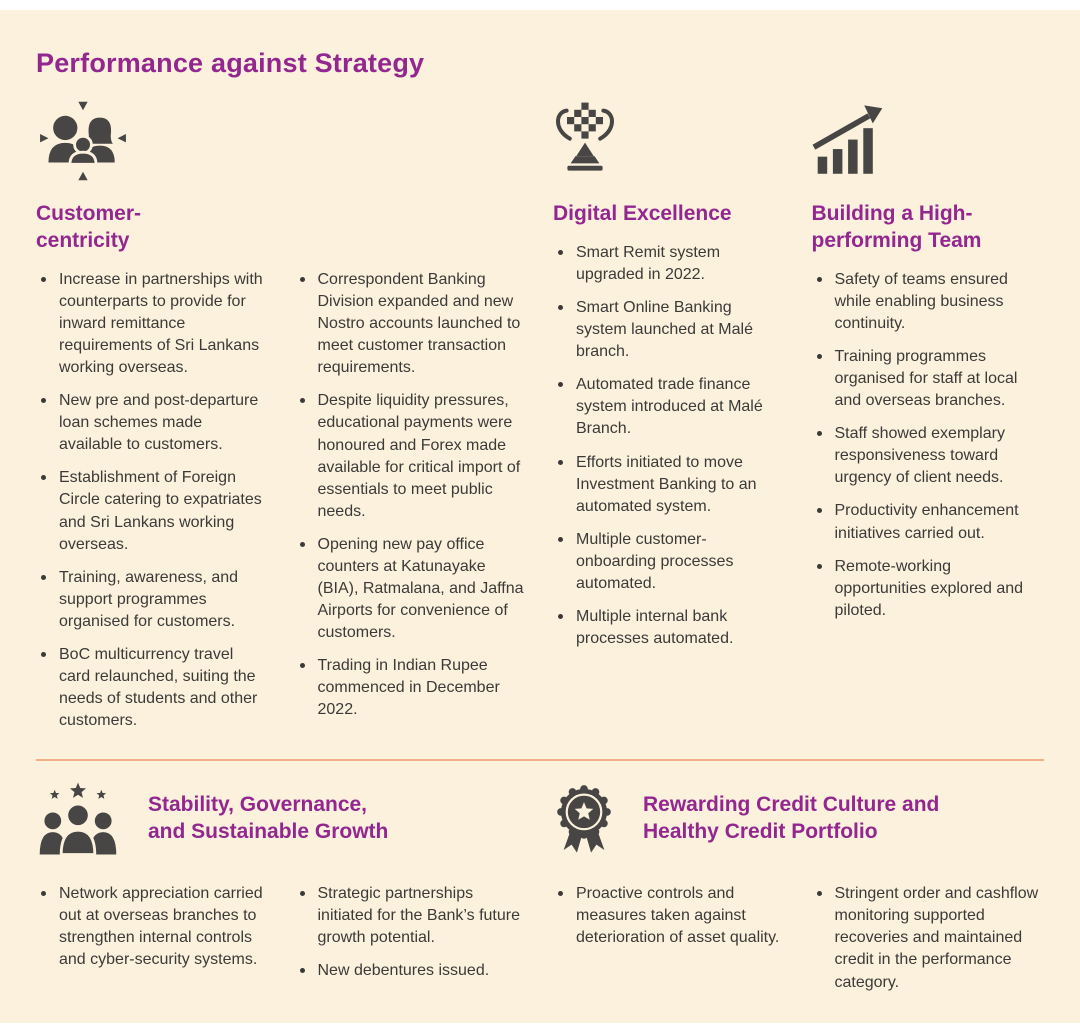 Image resolution: width=1080 pixels, height=1028 pixels. Describe the element at coordinates (230, 63) in the screenshot. I see `page-title: Performance against Strategy` at that location.